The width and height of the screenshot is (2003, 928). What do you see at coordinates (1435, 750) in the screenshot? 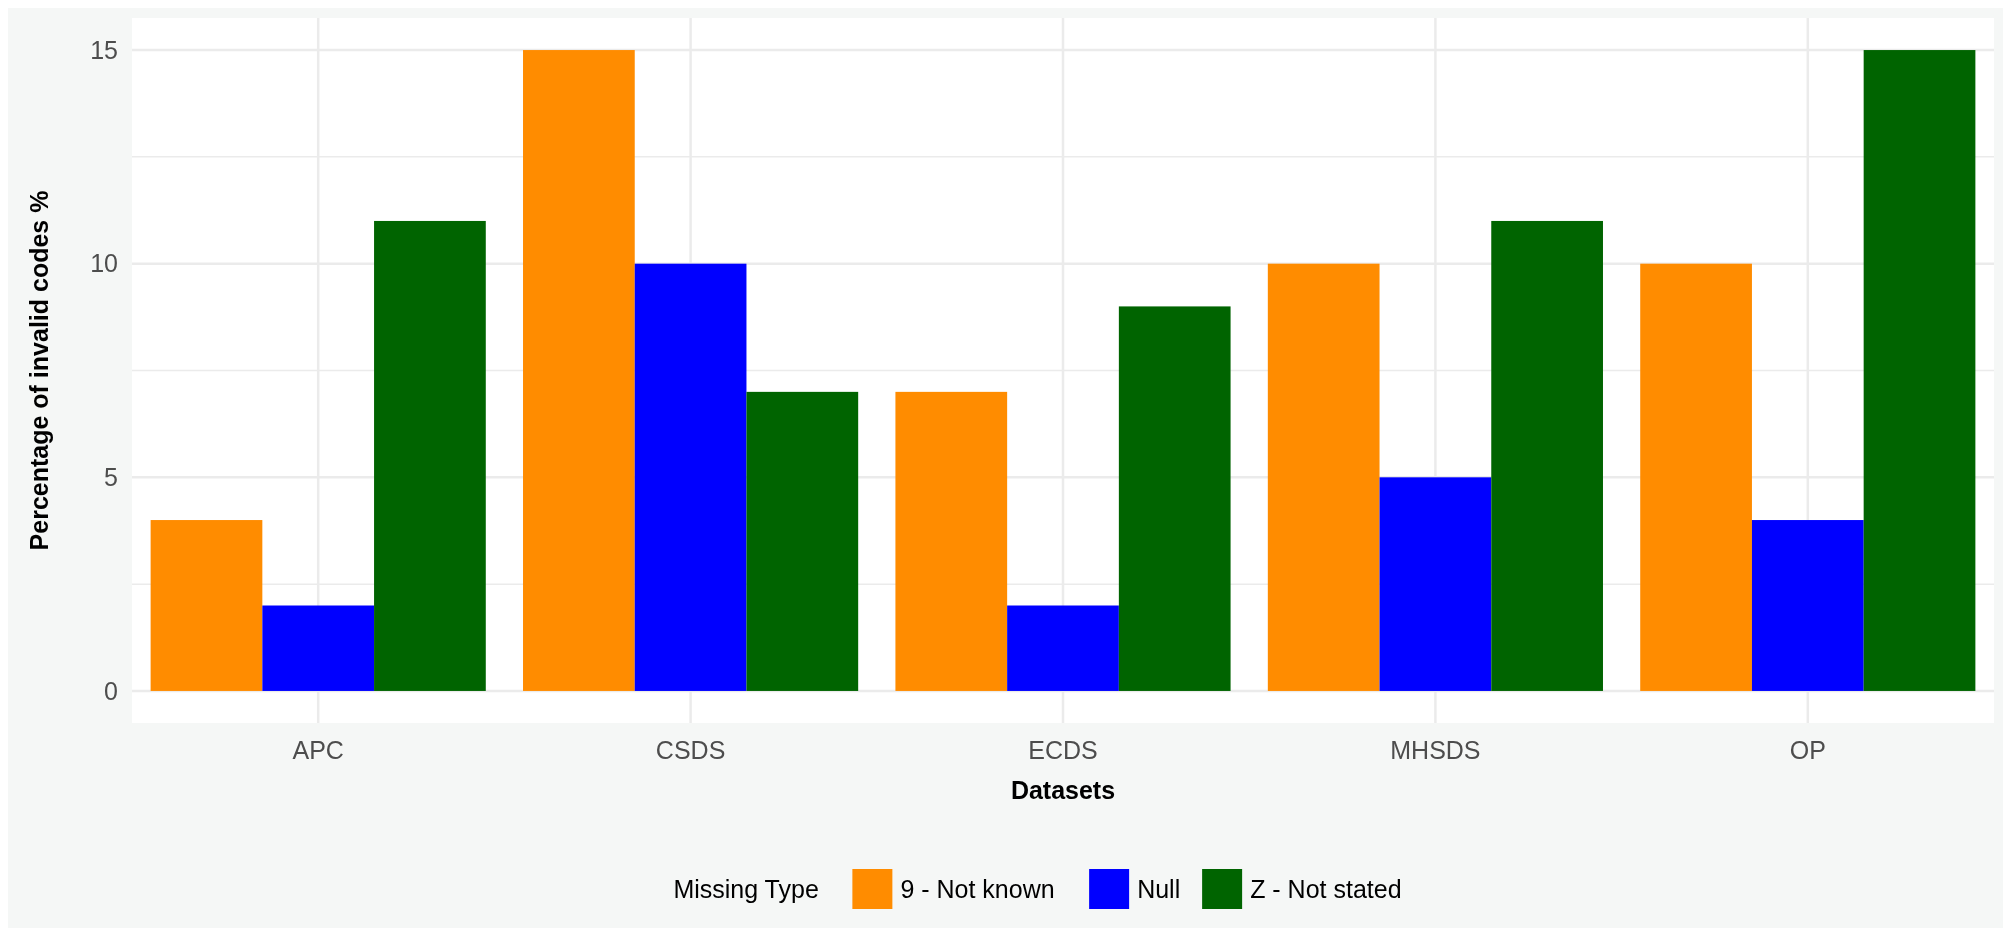
I see `x-tick-label: MHSDS` at bounding box center [1435, 750].